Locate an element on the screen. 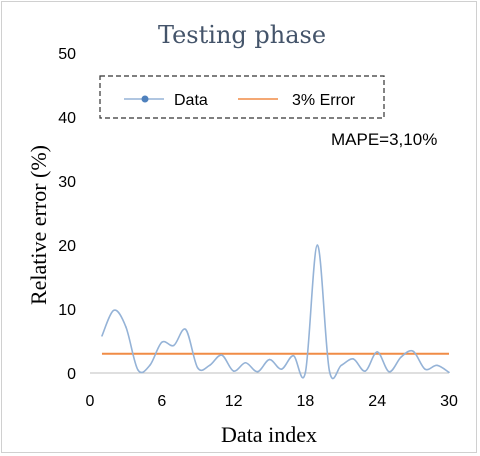  y-tick-label: 30 is located at coordinates (67, 182).